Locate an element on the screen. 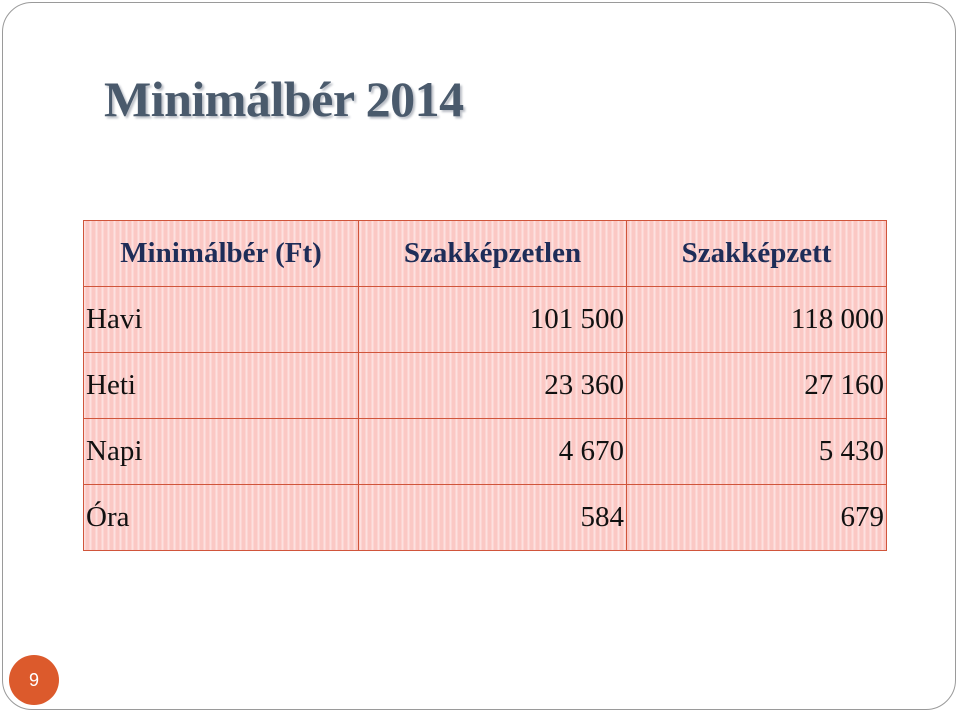 The width and height of the screenshot is (960, 714). value-cell: 118 000 is located at coordinates (756, 319).